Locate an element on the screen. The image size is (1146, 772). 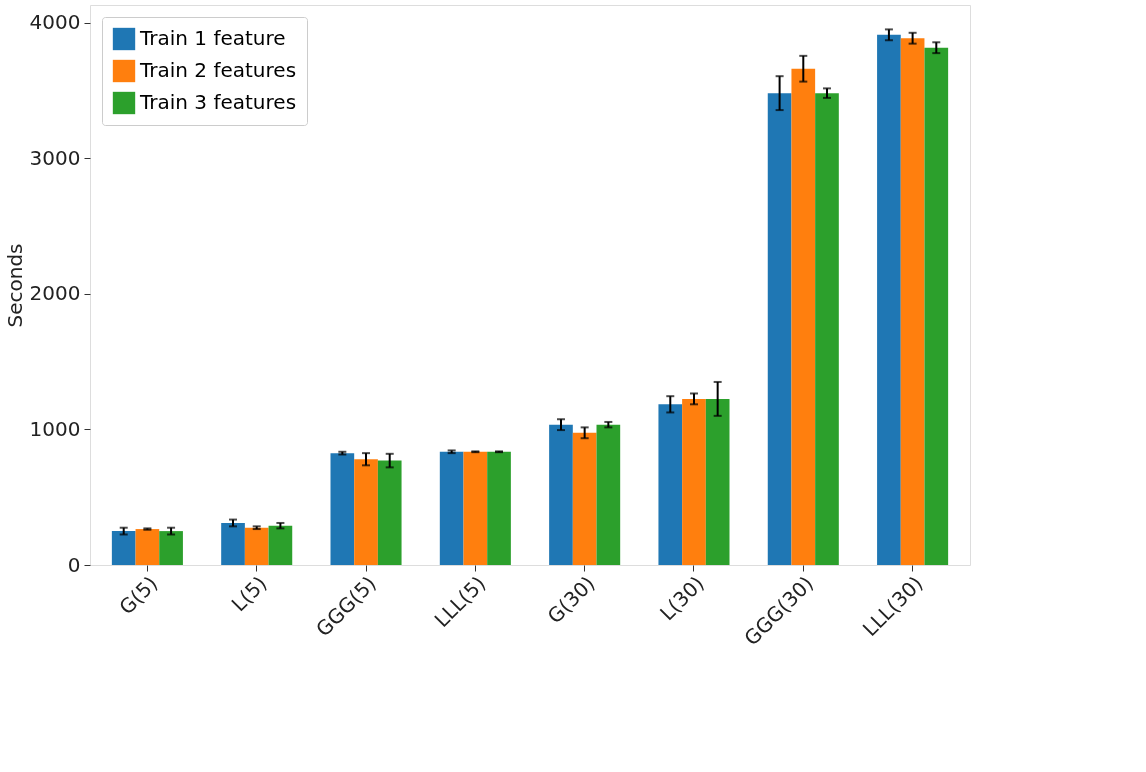
y-tick-label: 0 is located at coordinates (74, 564).